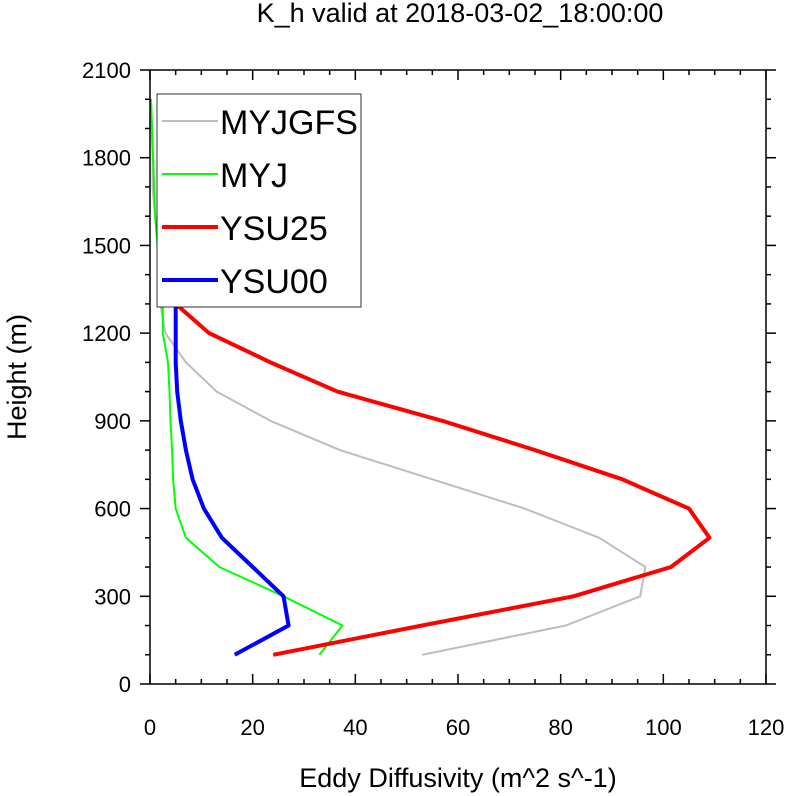 This screenshot has height=796, width=788. What do you see at coordinates (458, 727) in the screenshot?
I see `x-tick-label: 60` at bounding box center [458, 727].